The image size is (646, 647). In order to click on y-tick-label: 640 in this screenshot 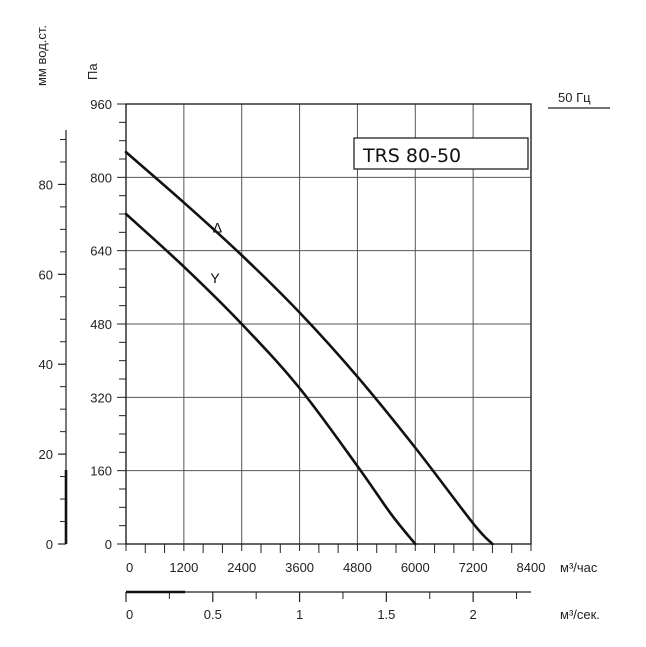, I will do `click(101, 251)`.